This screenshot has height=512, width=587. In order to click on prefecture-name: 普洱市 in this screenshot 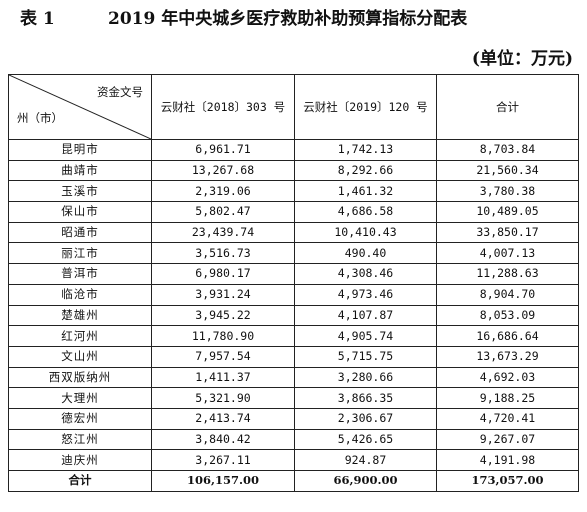, I will do `click(80, 274)`.